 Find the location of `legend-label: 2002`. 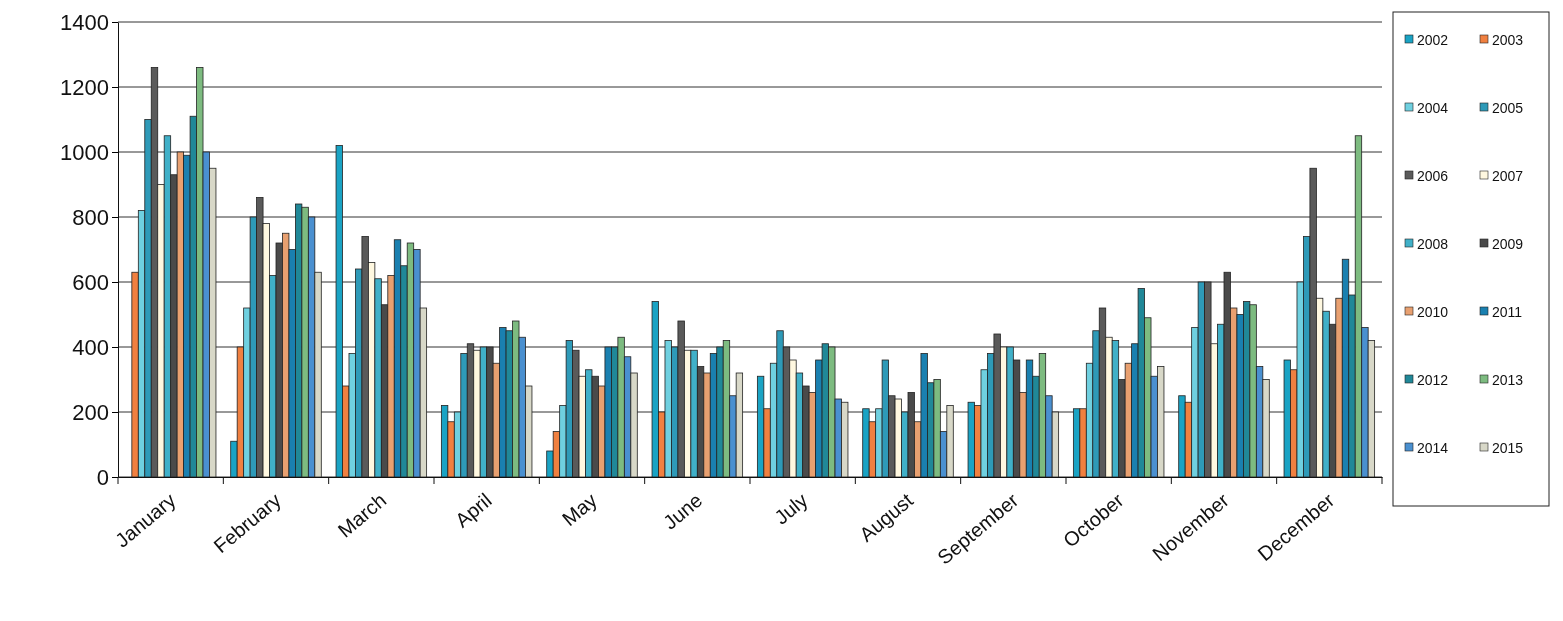

legend-label: 2002 is located at coordinates (1433, 39).